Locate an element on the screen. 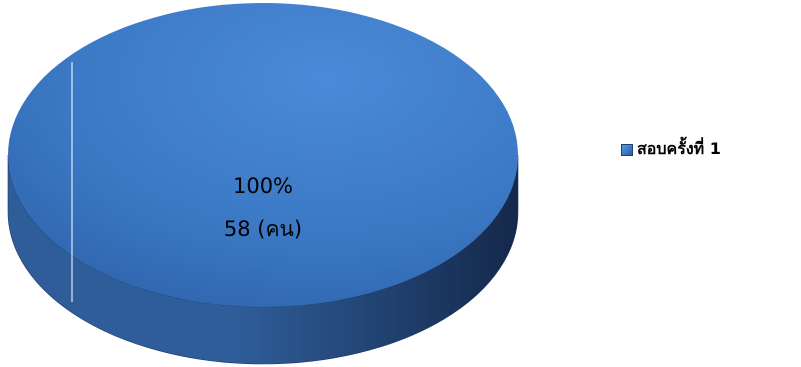 The width and height of the screenshot is (801, 367). legend: สอบครั้งที่ 1 is located at coordinates (671, 149).